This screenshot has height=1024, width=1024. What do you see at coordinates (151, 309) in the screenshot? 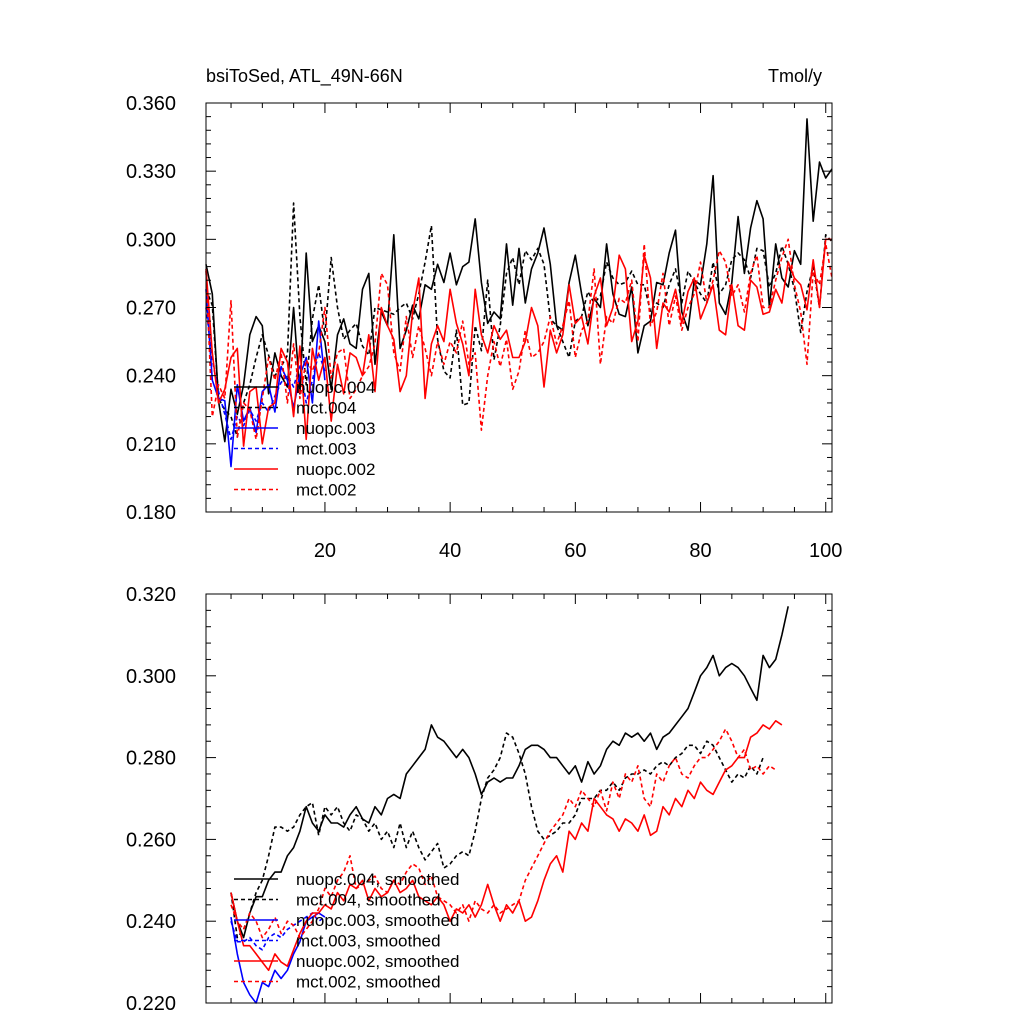
I see `top-y-tick-label: 0.270` at bounding box center [151, 309].